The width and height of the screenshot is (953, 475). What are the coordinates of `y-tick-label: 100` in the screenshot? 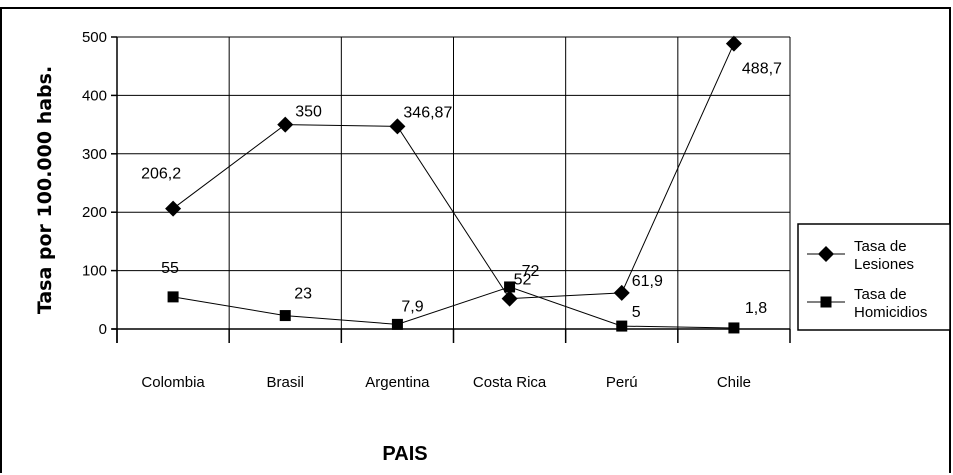 It's located at (94, 271).